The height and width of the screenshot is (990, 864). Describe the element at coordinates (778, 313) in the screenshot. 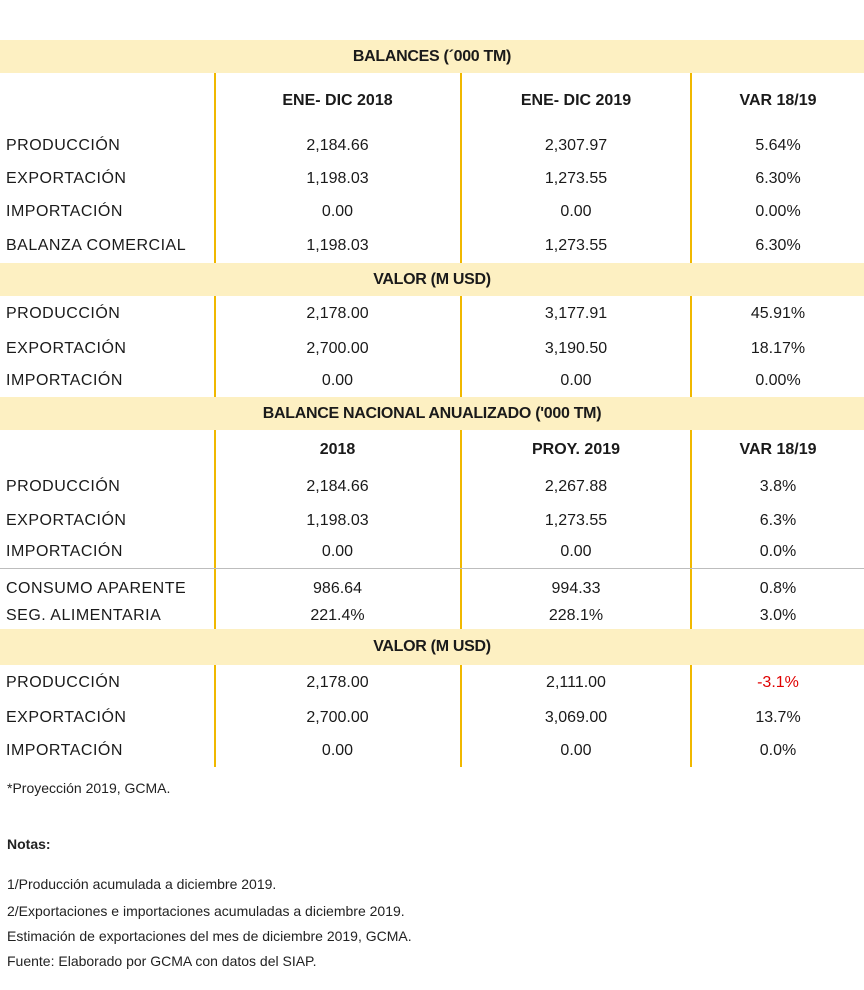

I see `row-variation: 45.91%` at that location.